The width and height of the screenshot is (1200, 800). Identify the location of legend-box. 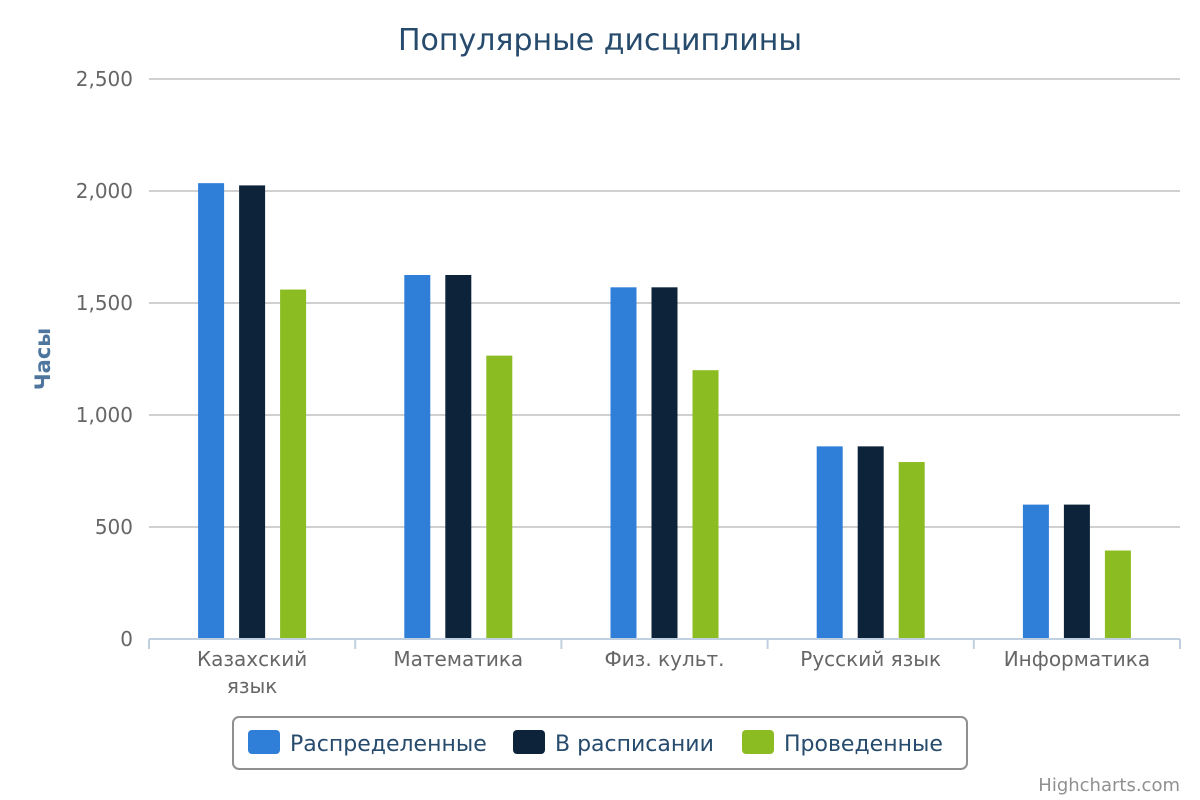
(600, 743).